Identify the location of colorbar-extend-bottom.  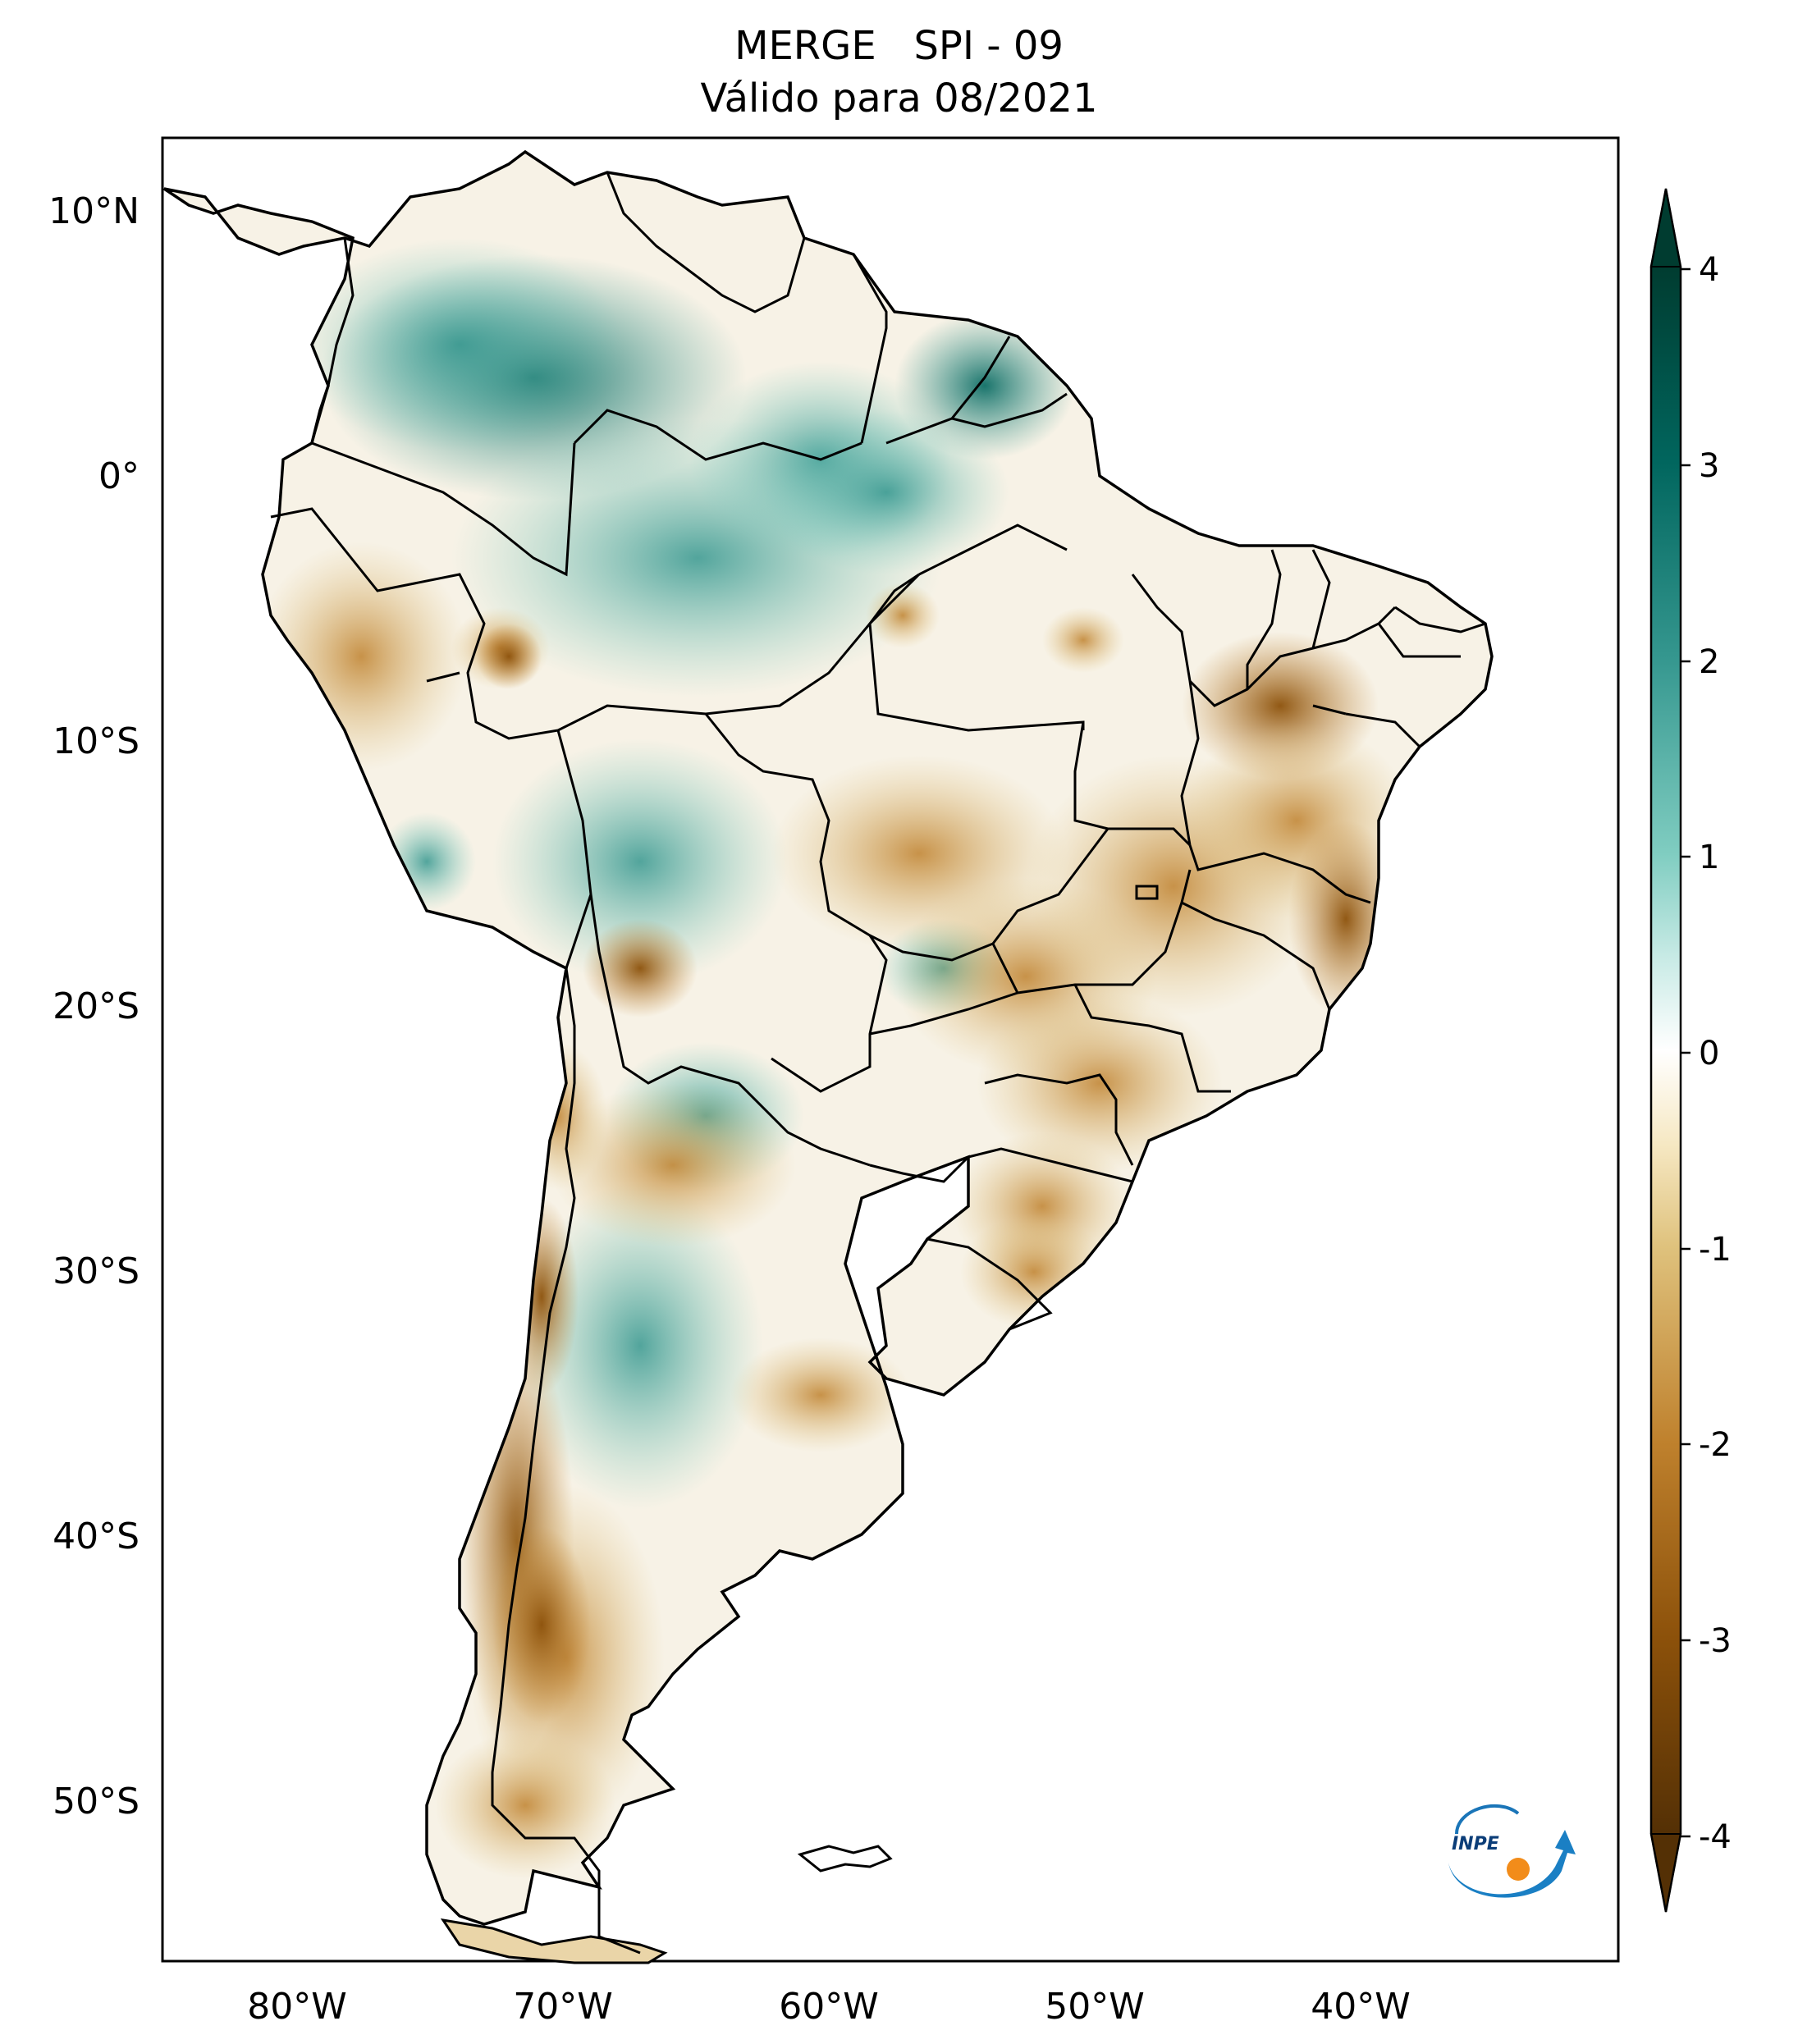
(1665, 1873).